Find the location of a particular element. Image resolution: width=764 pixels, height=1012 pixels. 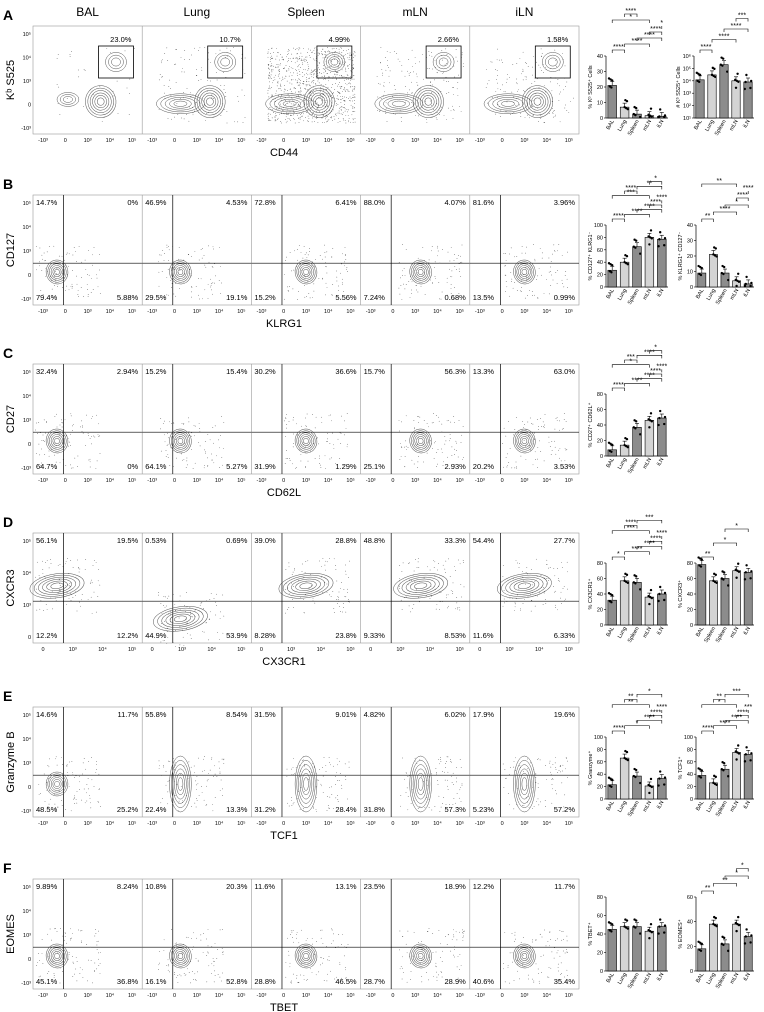

x-tick-label: 10⁴ is located at coordinates (437, 823).